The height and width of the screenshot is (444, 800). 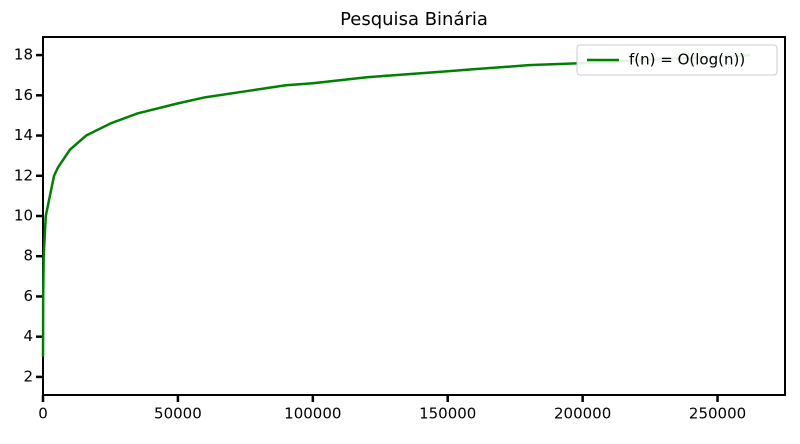 I want to click on x-tick-label: 0, so click(x=43, y=414).